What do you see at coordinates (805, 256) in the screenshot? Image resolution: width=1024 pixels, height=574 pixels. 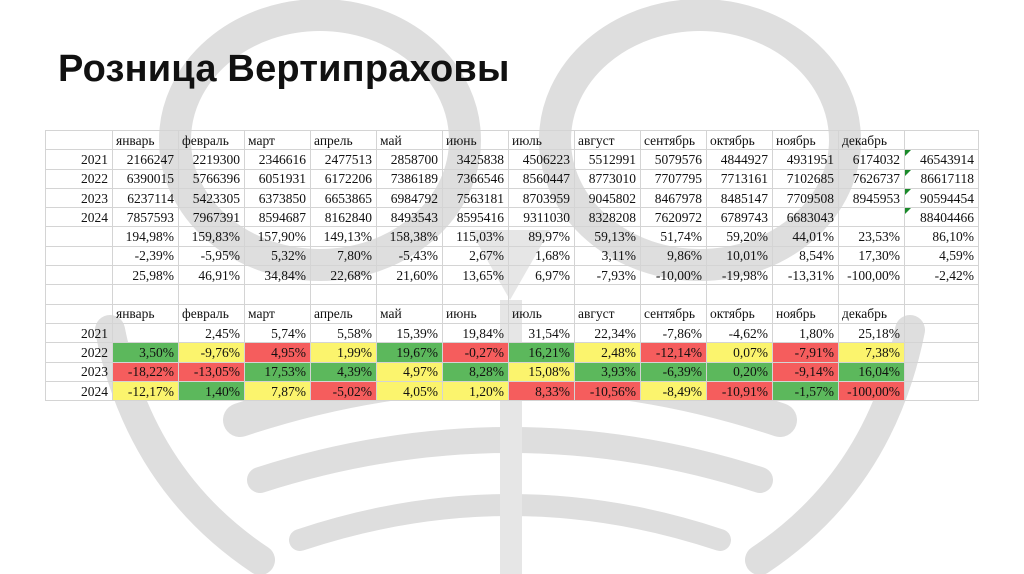 I see `ratio-value: 8,54%` at bounding box center [805, 256].